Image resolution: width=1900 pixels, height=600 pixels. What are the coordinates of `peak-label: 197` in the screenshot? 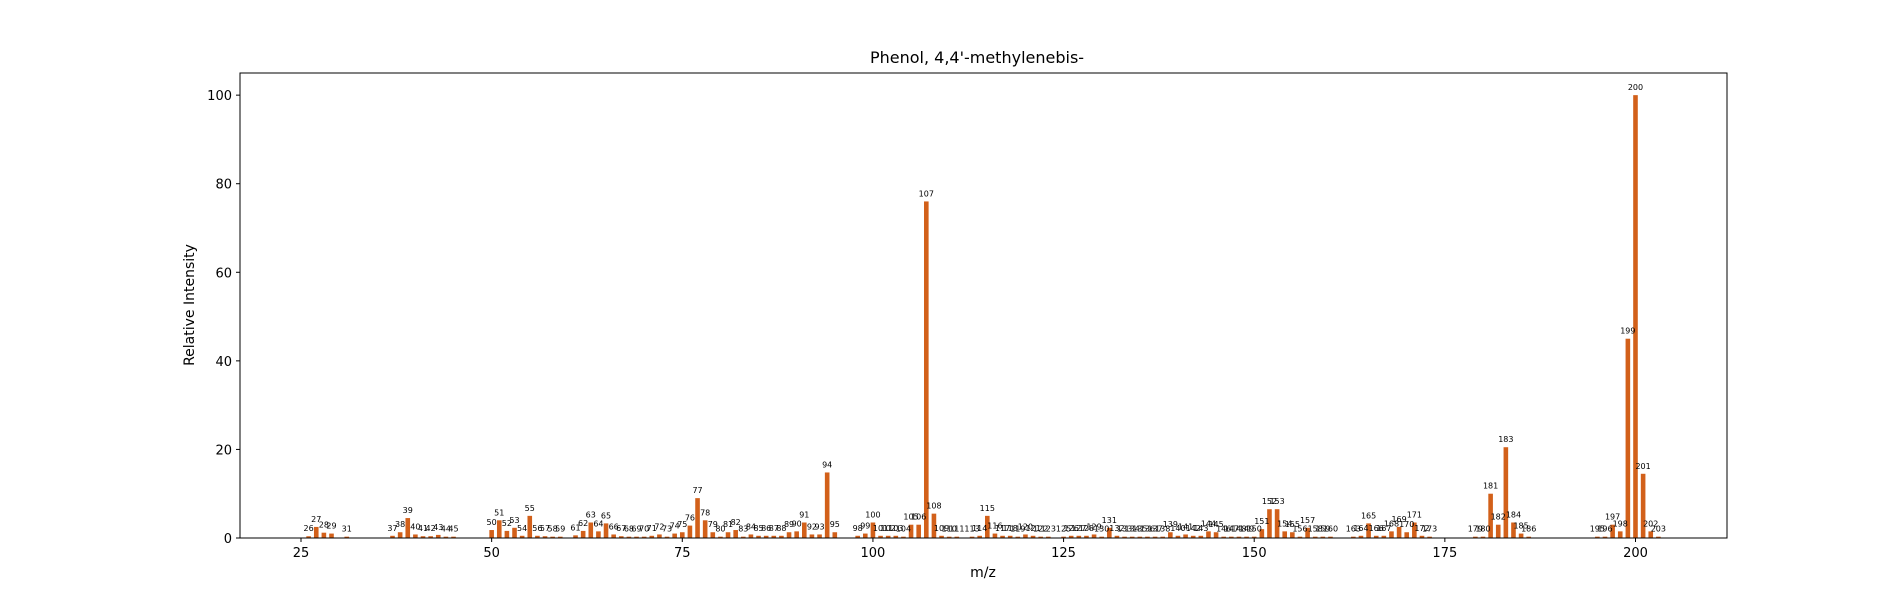 It's located at (1612, 517).